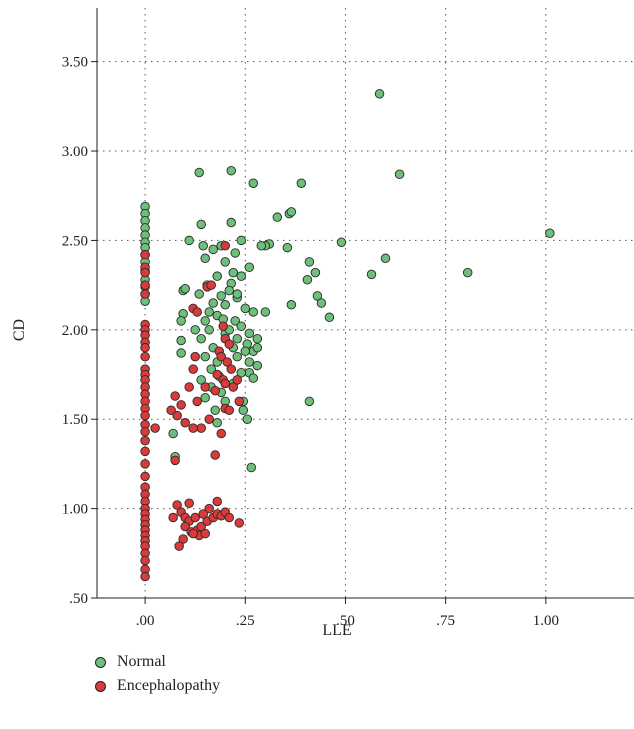 The width and height of the screenshot is (634, 729). Describe the element at coordinates (75, 241) in the screenshot. I see `y-tick-label: 2.50` at that location.